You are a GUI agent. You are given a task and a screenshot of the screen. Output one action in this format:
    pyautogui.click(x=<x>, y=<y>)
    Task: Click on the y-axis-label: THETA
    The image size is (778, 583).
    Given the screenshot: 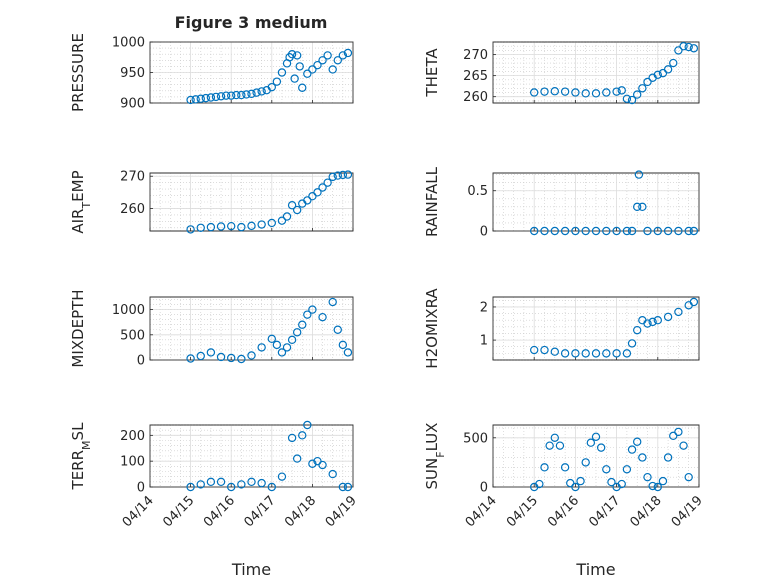 What is the action you would take?
    pyautogui.click(x=432, y=73)
    